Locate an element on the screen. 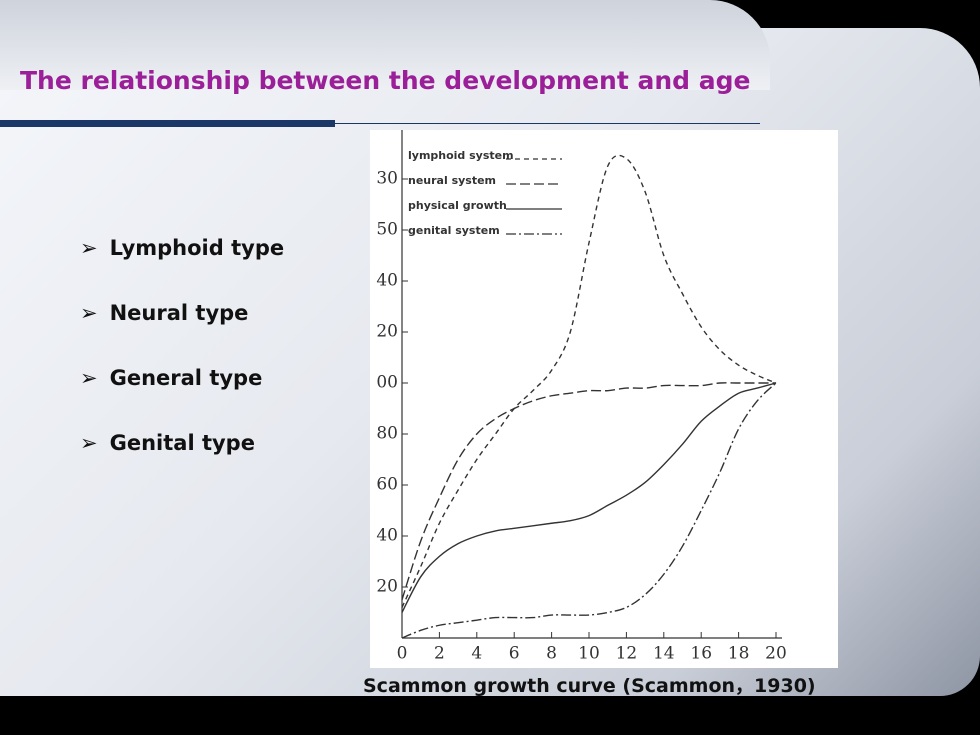 The height and width of the screenshot is (735, 980). x-tick-label: 8 is located at coordinates (551, 654).